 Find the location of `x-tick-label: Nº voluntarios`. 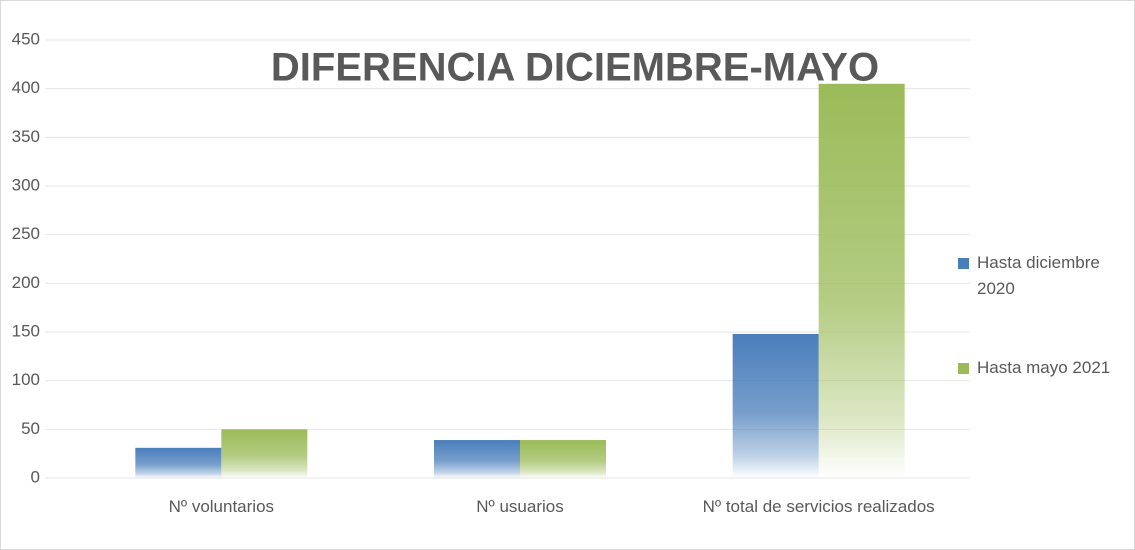

x-tick-label: Nº voluntarios is located at coordinates (221, 506).